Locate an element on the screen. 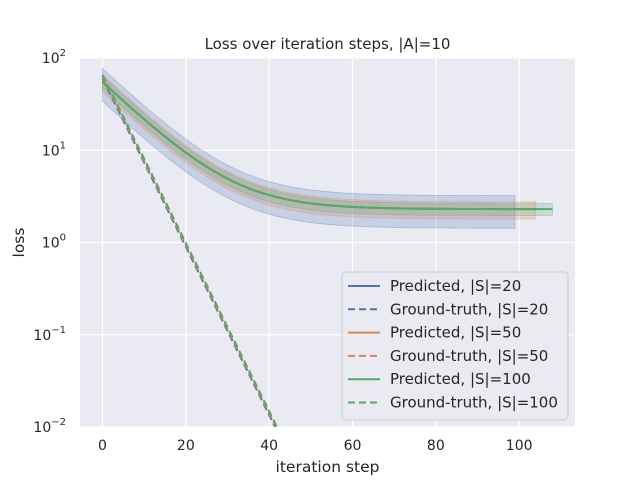 The height and width of the screenshot is (480, 640). x-tick-label: 100 is located at coordinates (519, 446).